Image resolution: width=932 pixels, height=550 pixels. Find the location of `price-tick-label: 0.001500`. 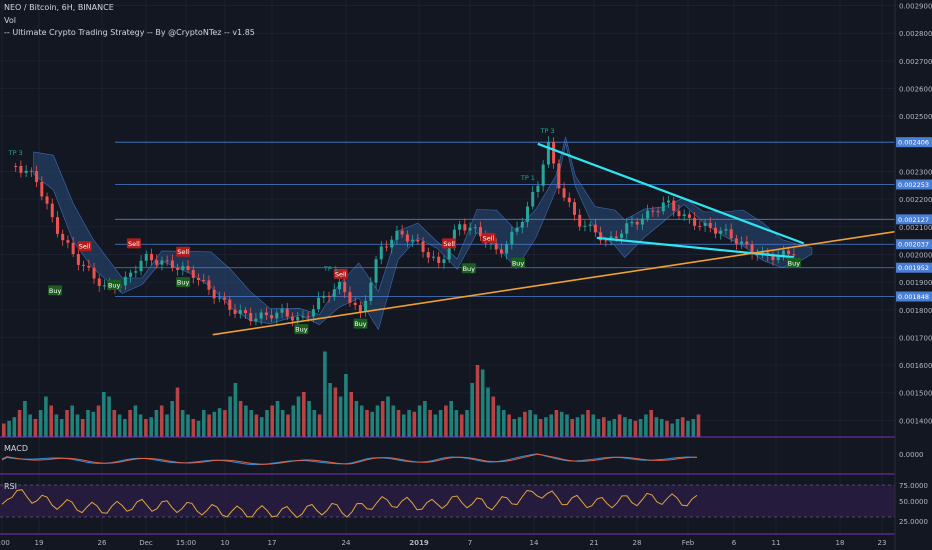

price-tick-label: 0.001500 is located at coordinates (915, 394).